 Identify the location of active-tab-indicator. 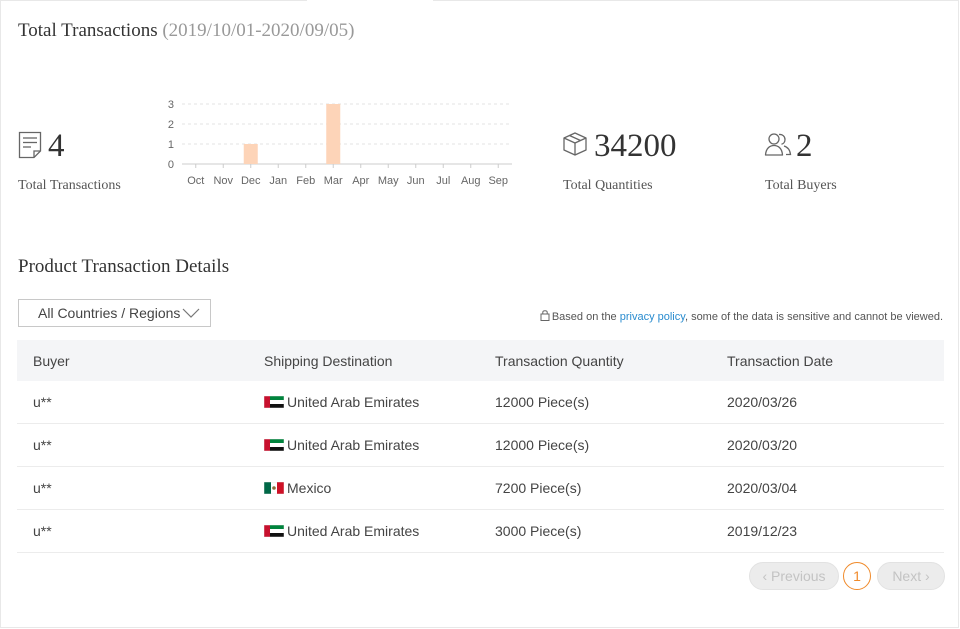
(370, 1).